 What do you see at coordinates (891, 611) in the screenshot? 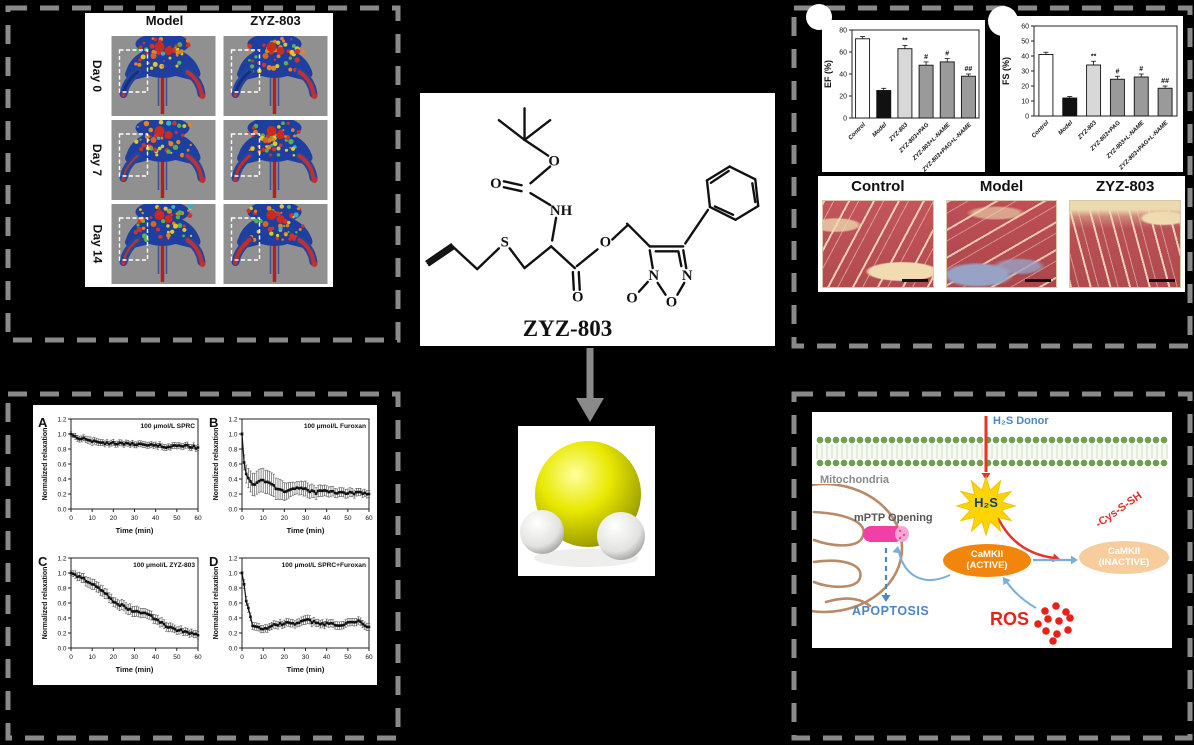
I see `apoptosis-label: APOPTOSIS` at bounding box center [891, 611].